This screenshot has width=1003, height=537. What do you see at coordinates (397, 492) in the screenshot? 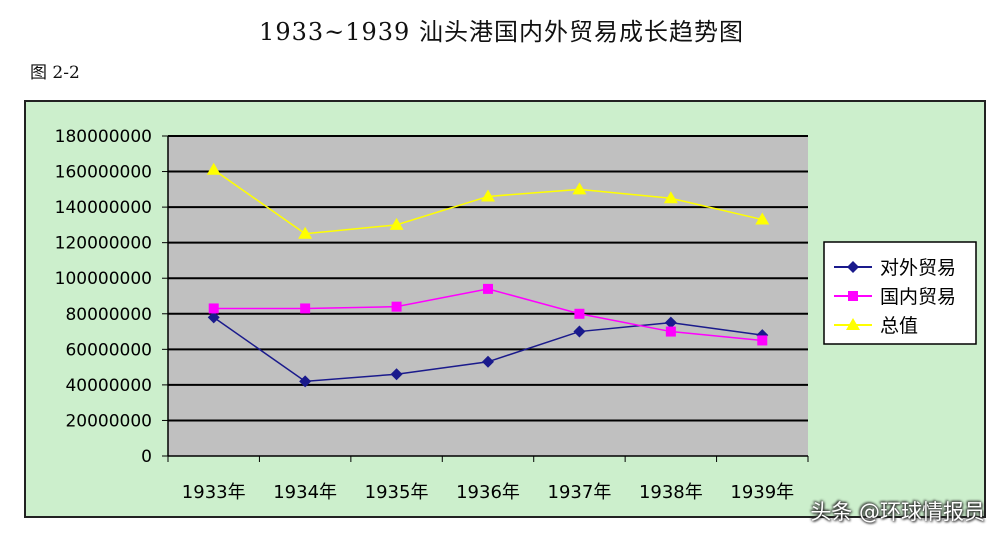
I see `x-tick-label: 1935年` at bounding box center [397, 492].